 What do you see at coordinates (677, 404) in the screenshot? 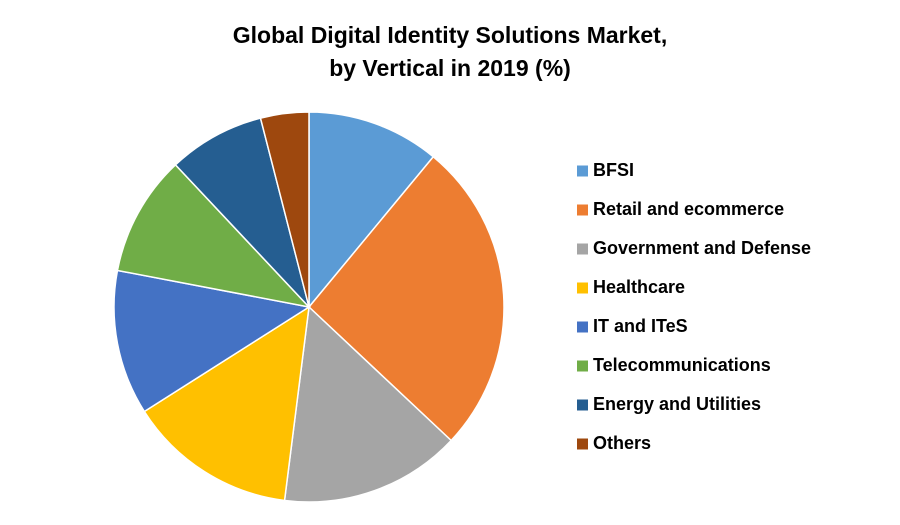
I see `legend-label: Energy and Utilities` at bounding box center [677, 404].